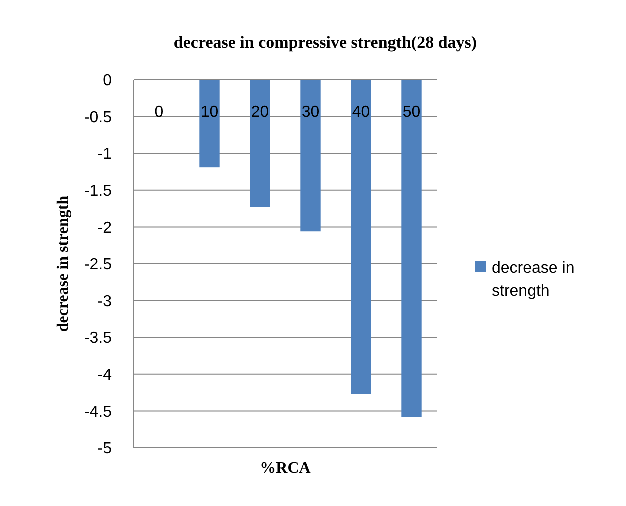 The image size is (626, 506). I want to click on y-tick-label: -2, so click(105, 228).